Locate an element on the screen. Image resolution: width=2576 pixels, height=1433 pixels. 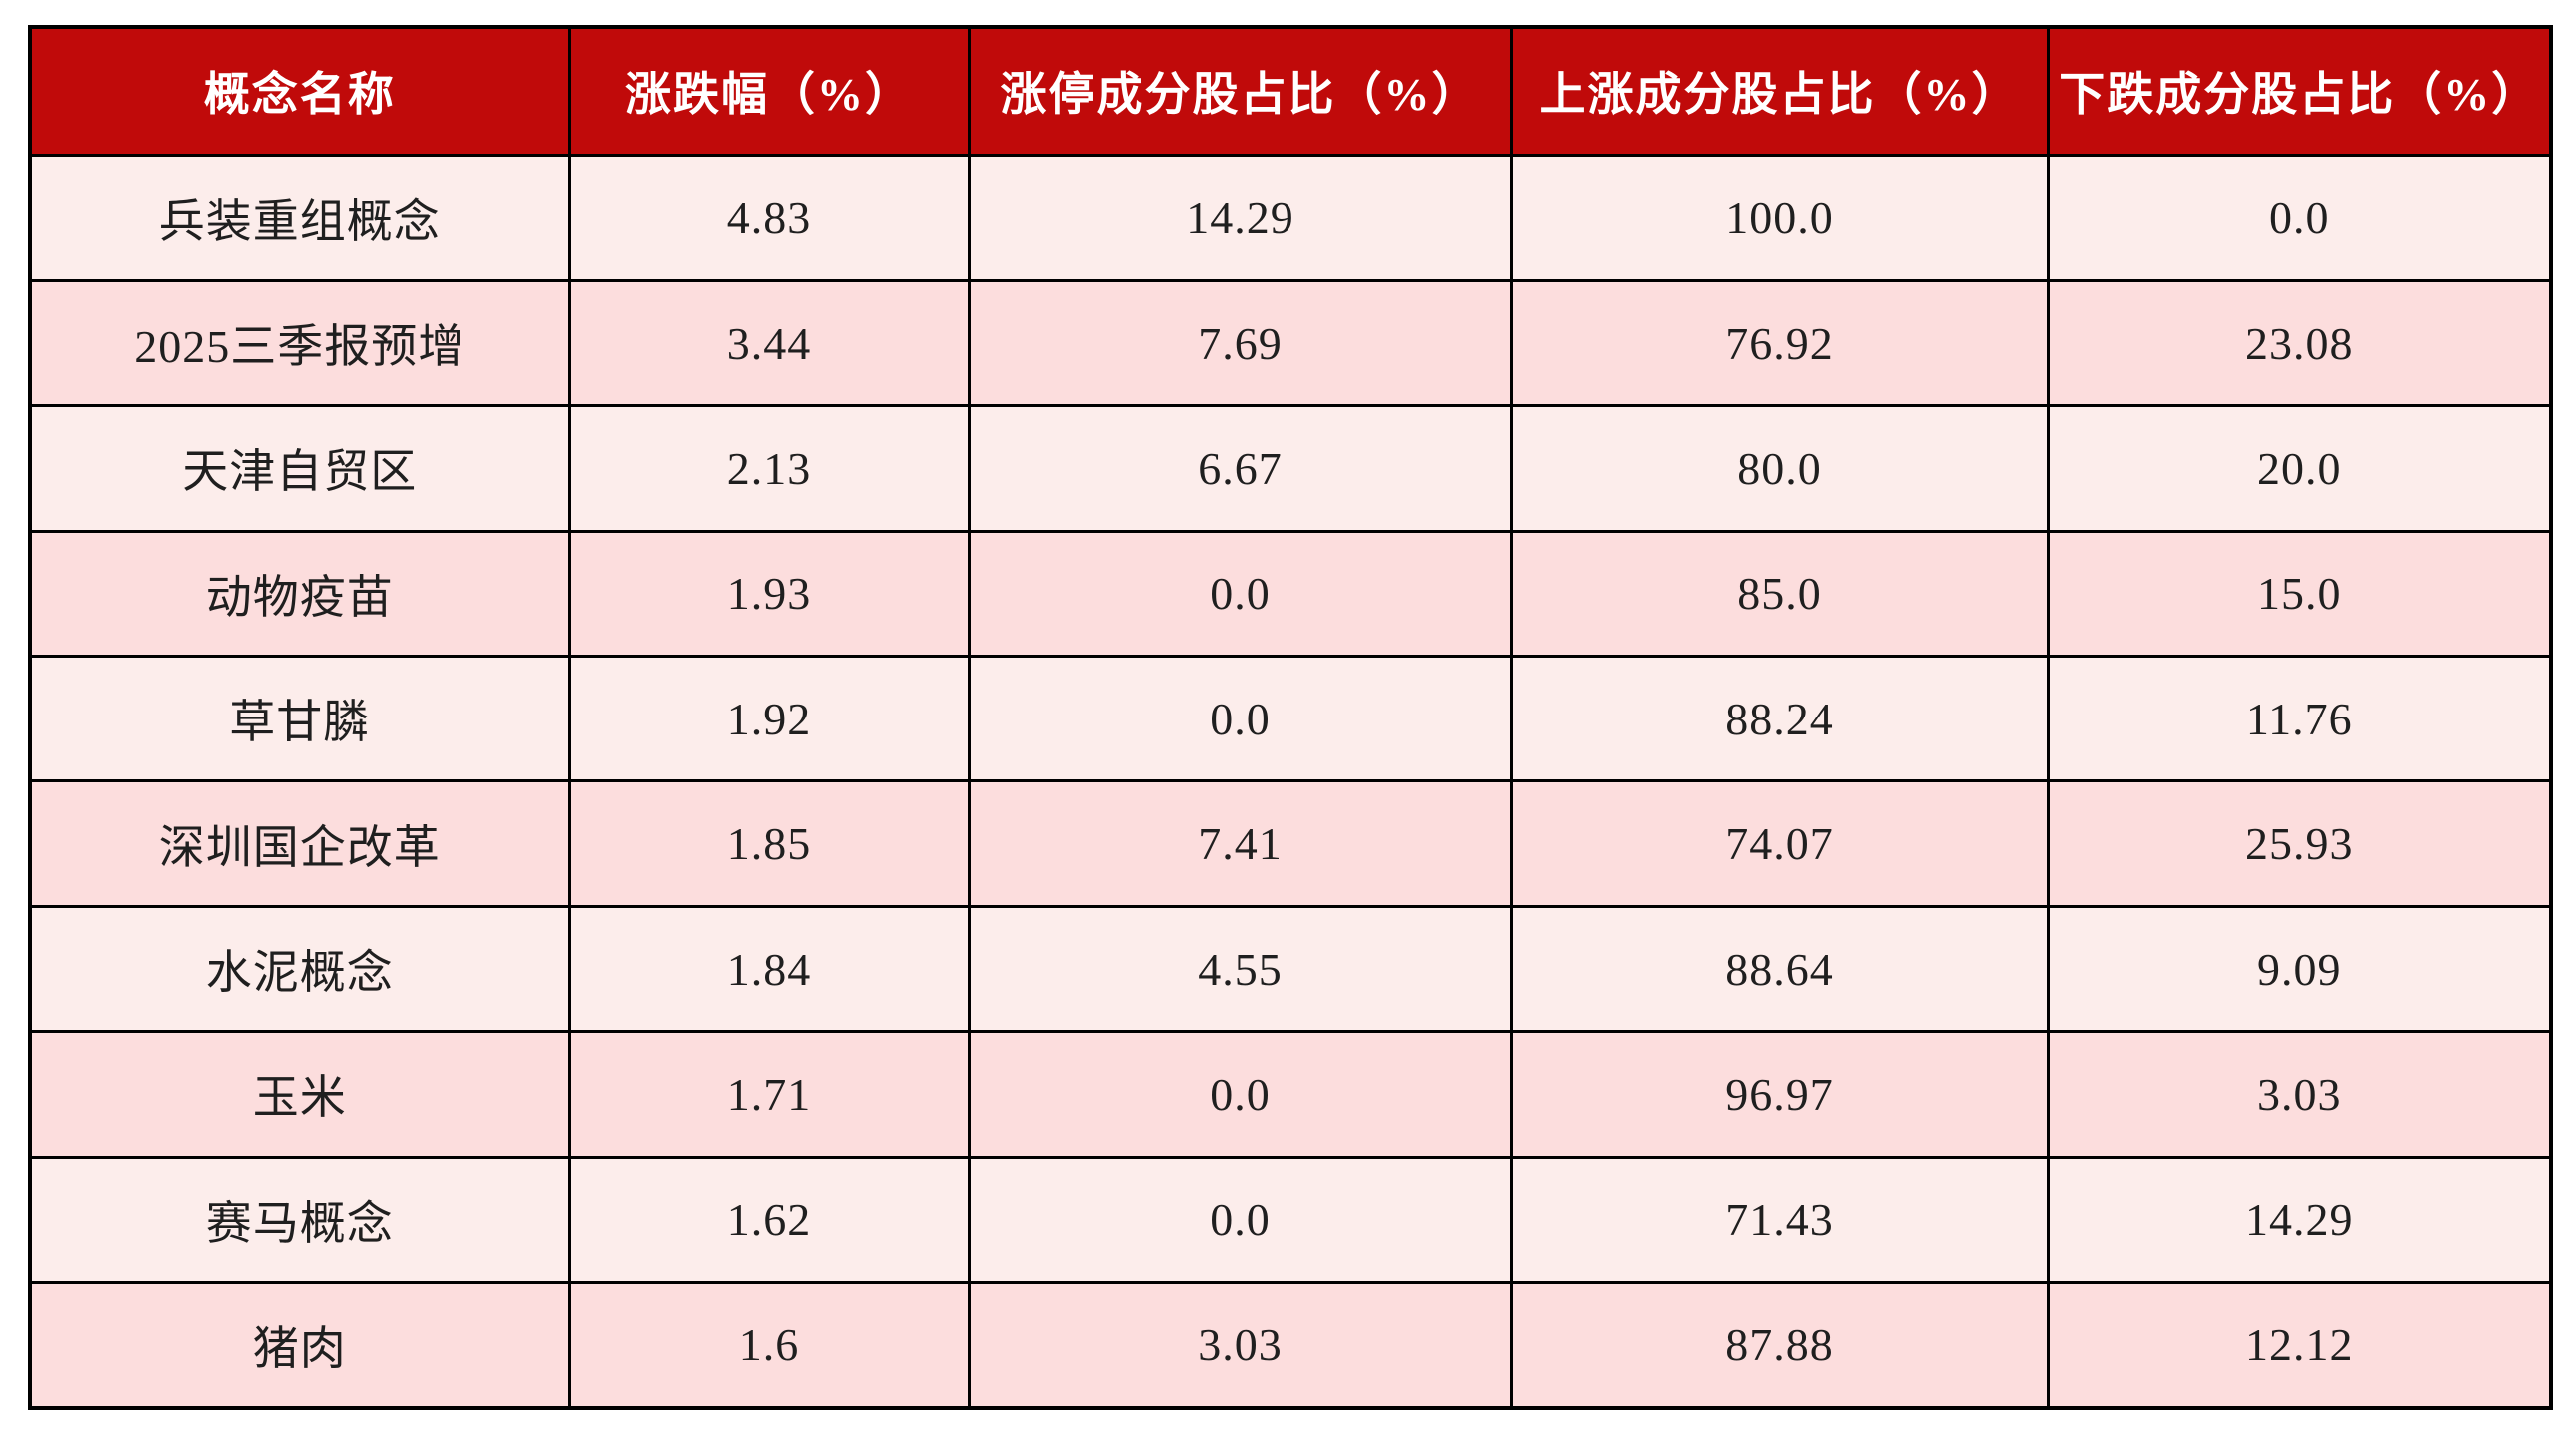
value-cell: 1.85 is located at coordinates (769, 843).